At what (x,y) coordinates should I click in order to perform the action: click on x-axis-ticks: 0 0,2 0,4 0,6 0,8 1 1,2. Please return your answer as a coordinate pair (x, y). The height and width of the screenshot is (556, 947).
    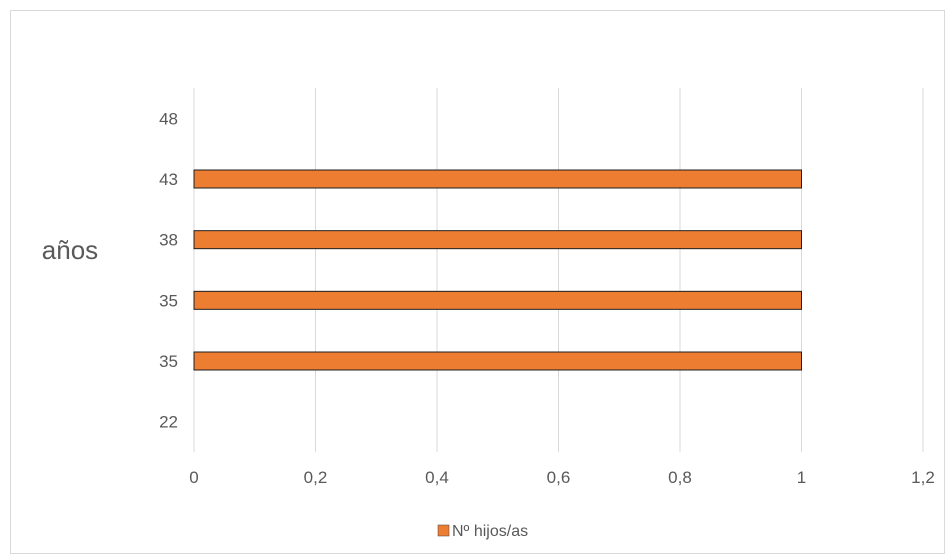
    Looking at the image, I should click on (562, 477).